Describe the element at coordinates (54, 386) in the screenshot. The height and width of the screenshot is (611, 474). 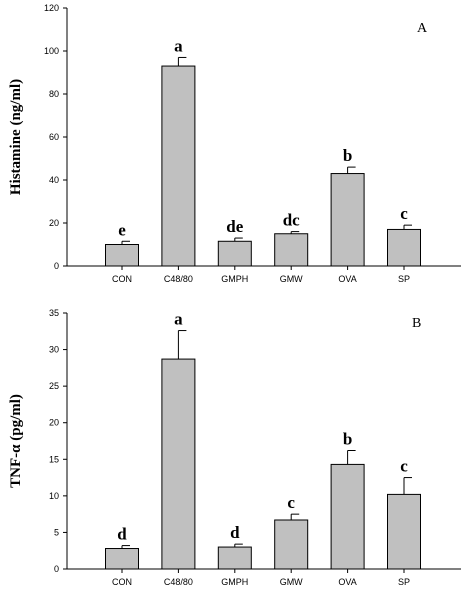
I see `y-tick-label: 25` at that location.